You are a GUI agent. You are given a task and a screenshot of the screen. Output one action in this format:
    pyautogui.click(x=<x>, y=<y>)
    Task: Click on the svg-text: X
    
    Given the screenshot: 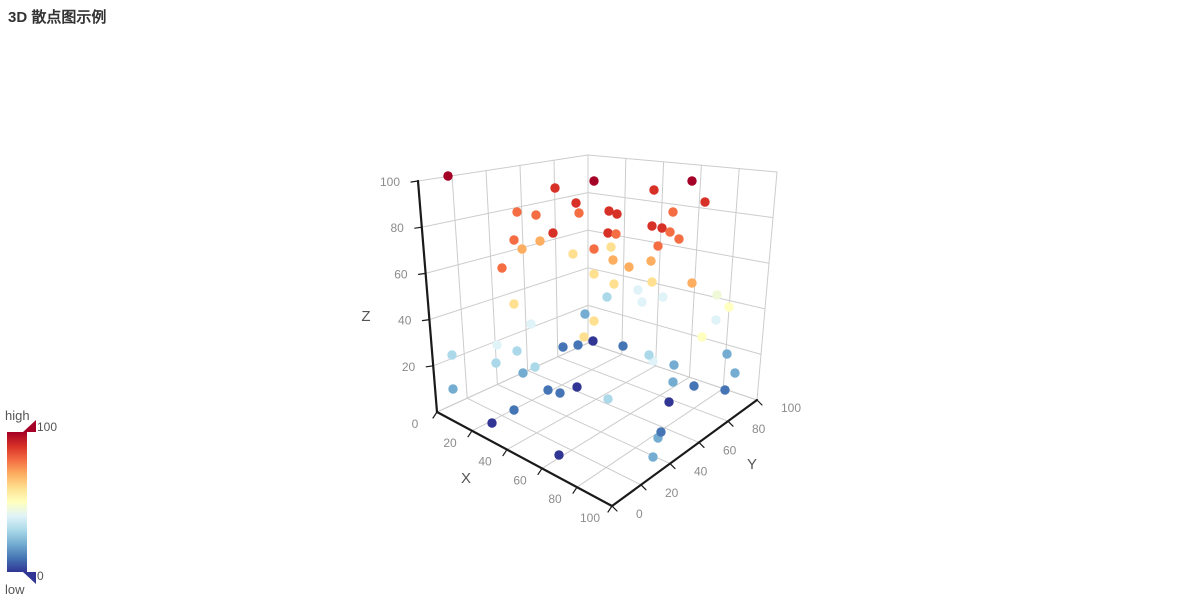 What is the action you would take?
    pyautogui.click(x=466, y=478)
    